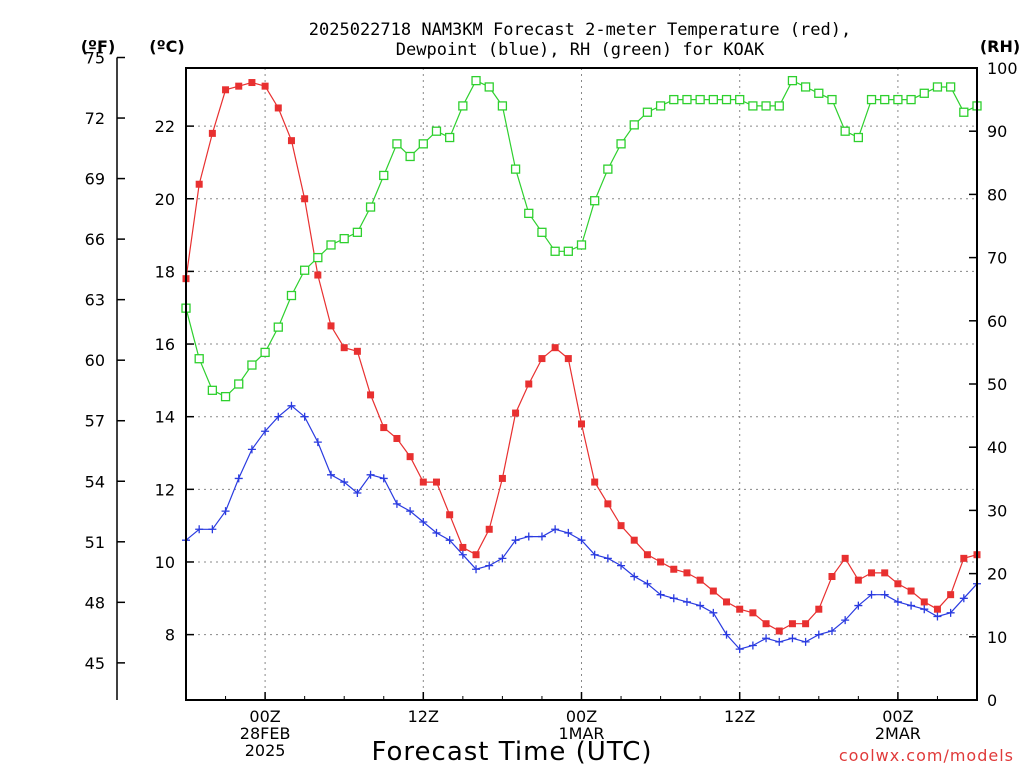  Describe the element at coordinates (997, 258) in the screenshot. I see `rh-tick-label: 70` at that location.